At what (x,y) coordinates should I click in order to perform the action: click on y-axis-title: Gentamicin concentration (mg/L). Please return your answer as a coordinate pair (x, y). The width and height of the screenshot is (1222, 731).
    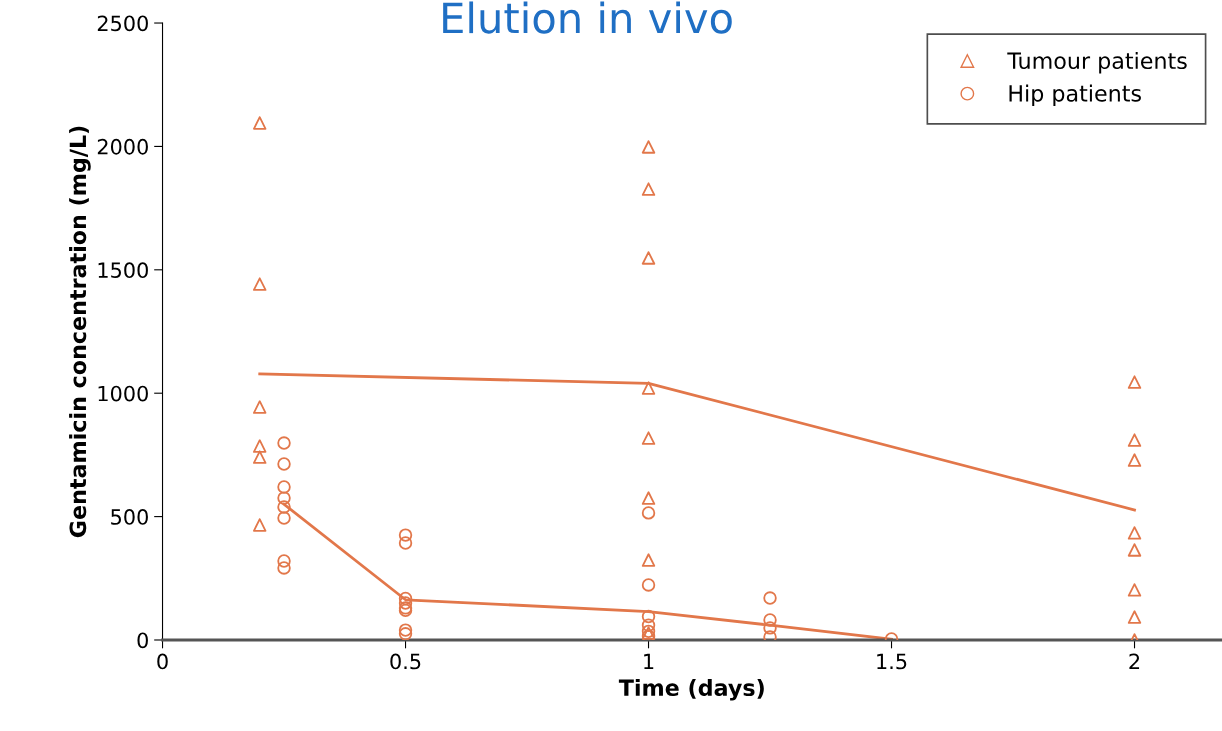
    Looking at the image, I should click on (80, 332).